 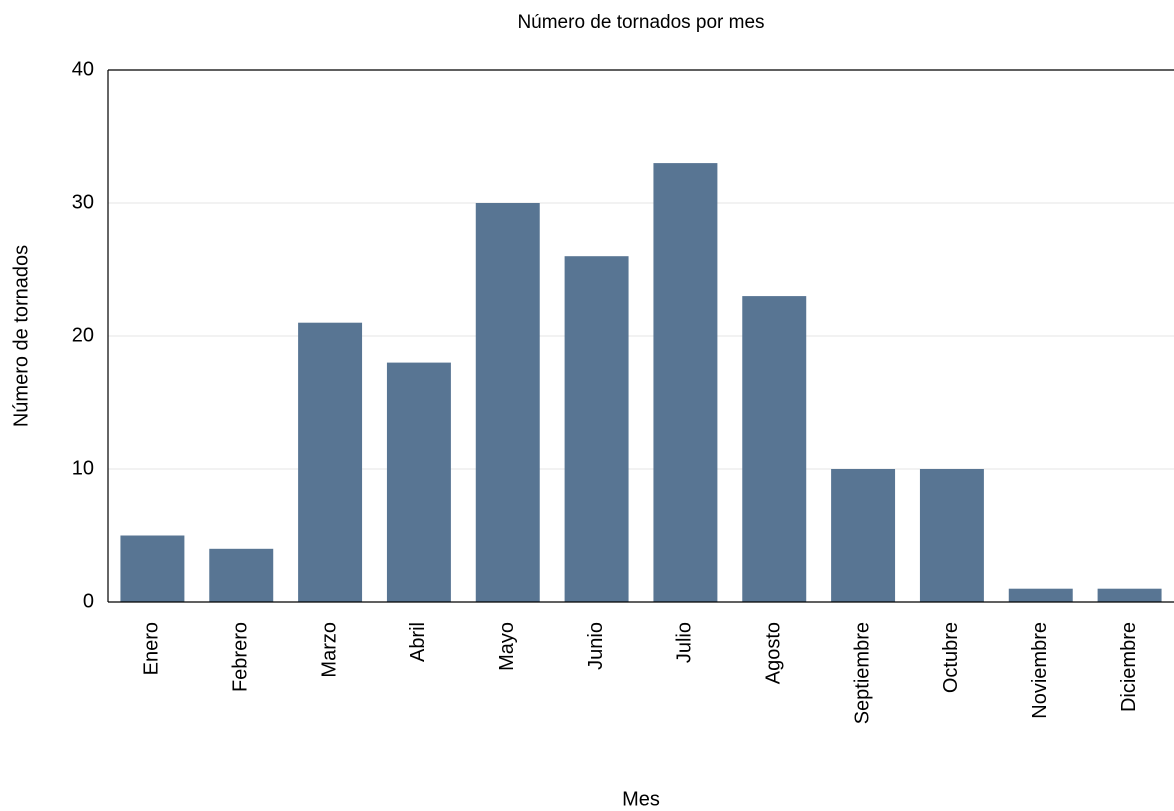 I want to click on x-tick-label: Marzo, so click(x=329, y=650).